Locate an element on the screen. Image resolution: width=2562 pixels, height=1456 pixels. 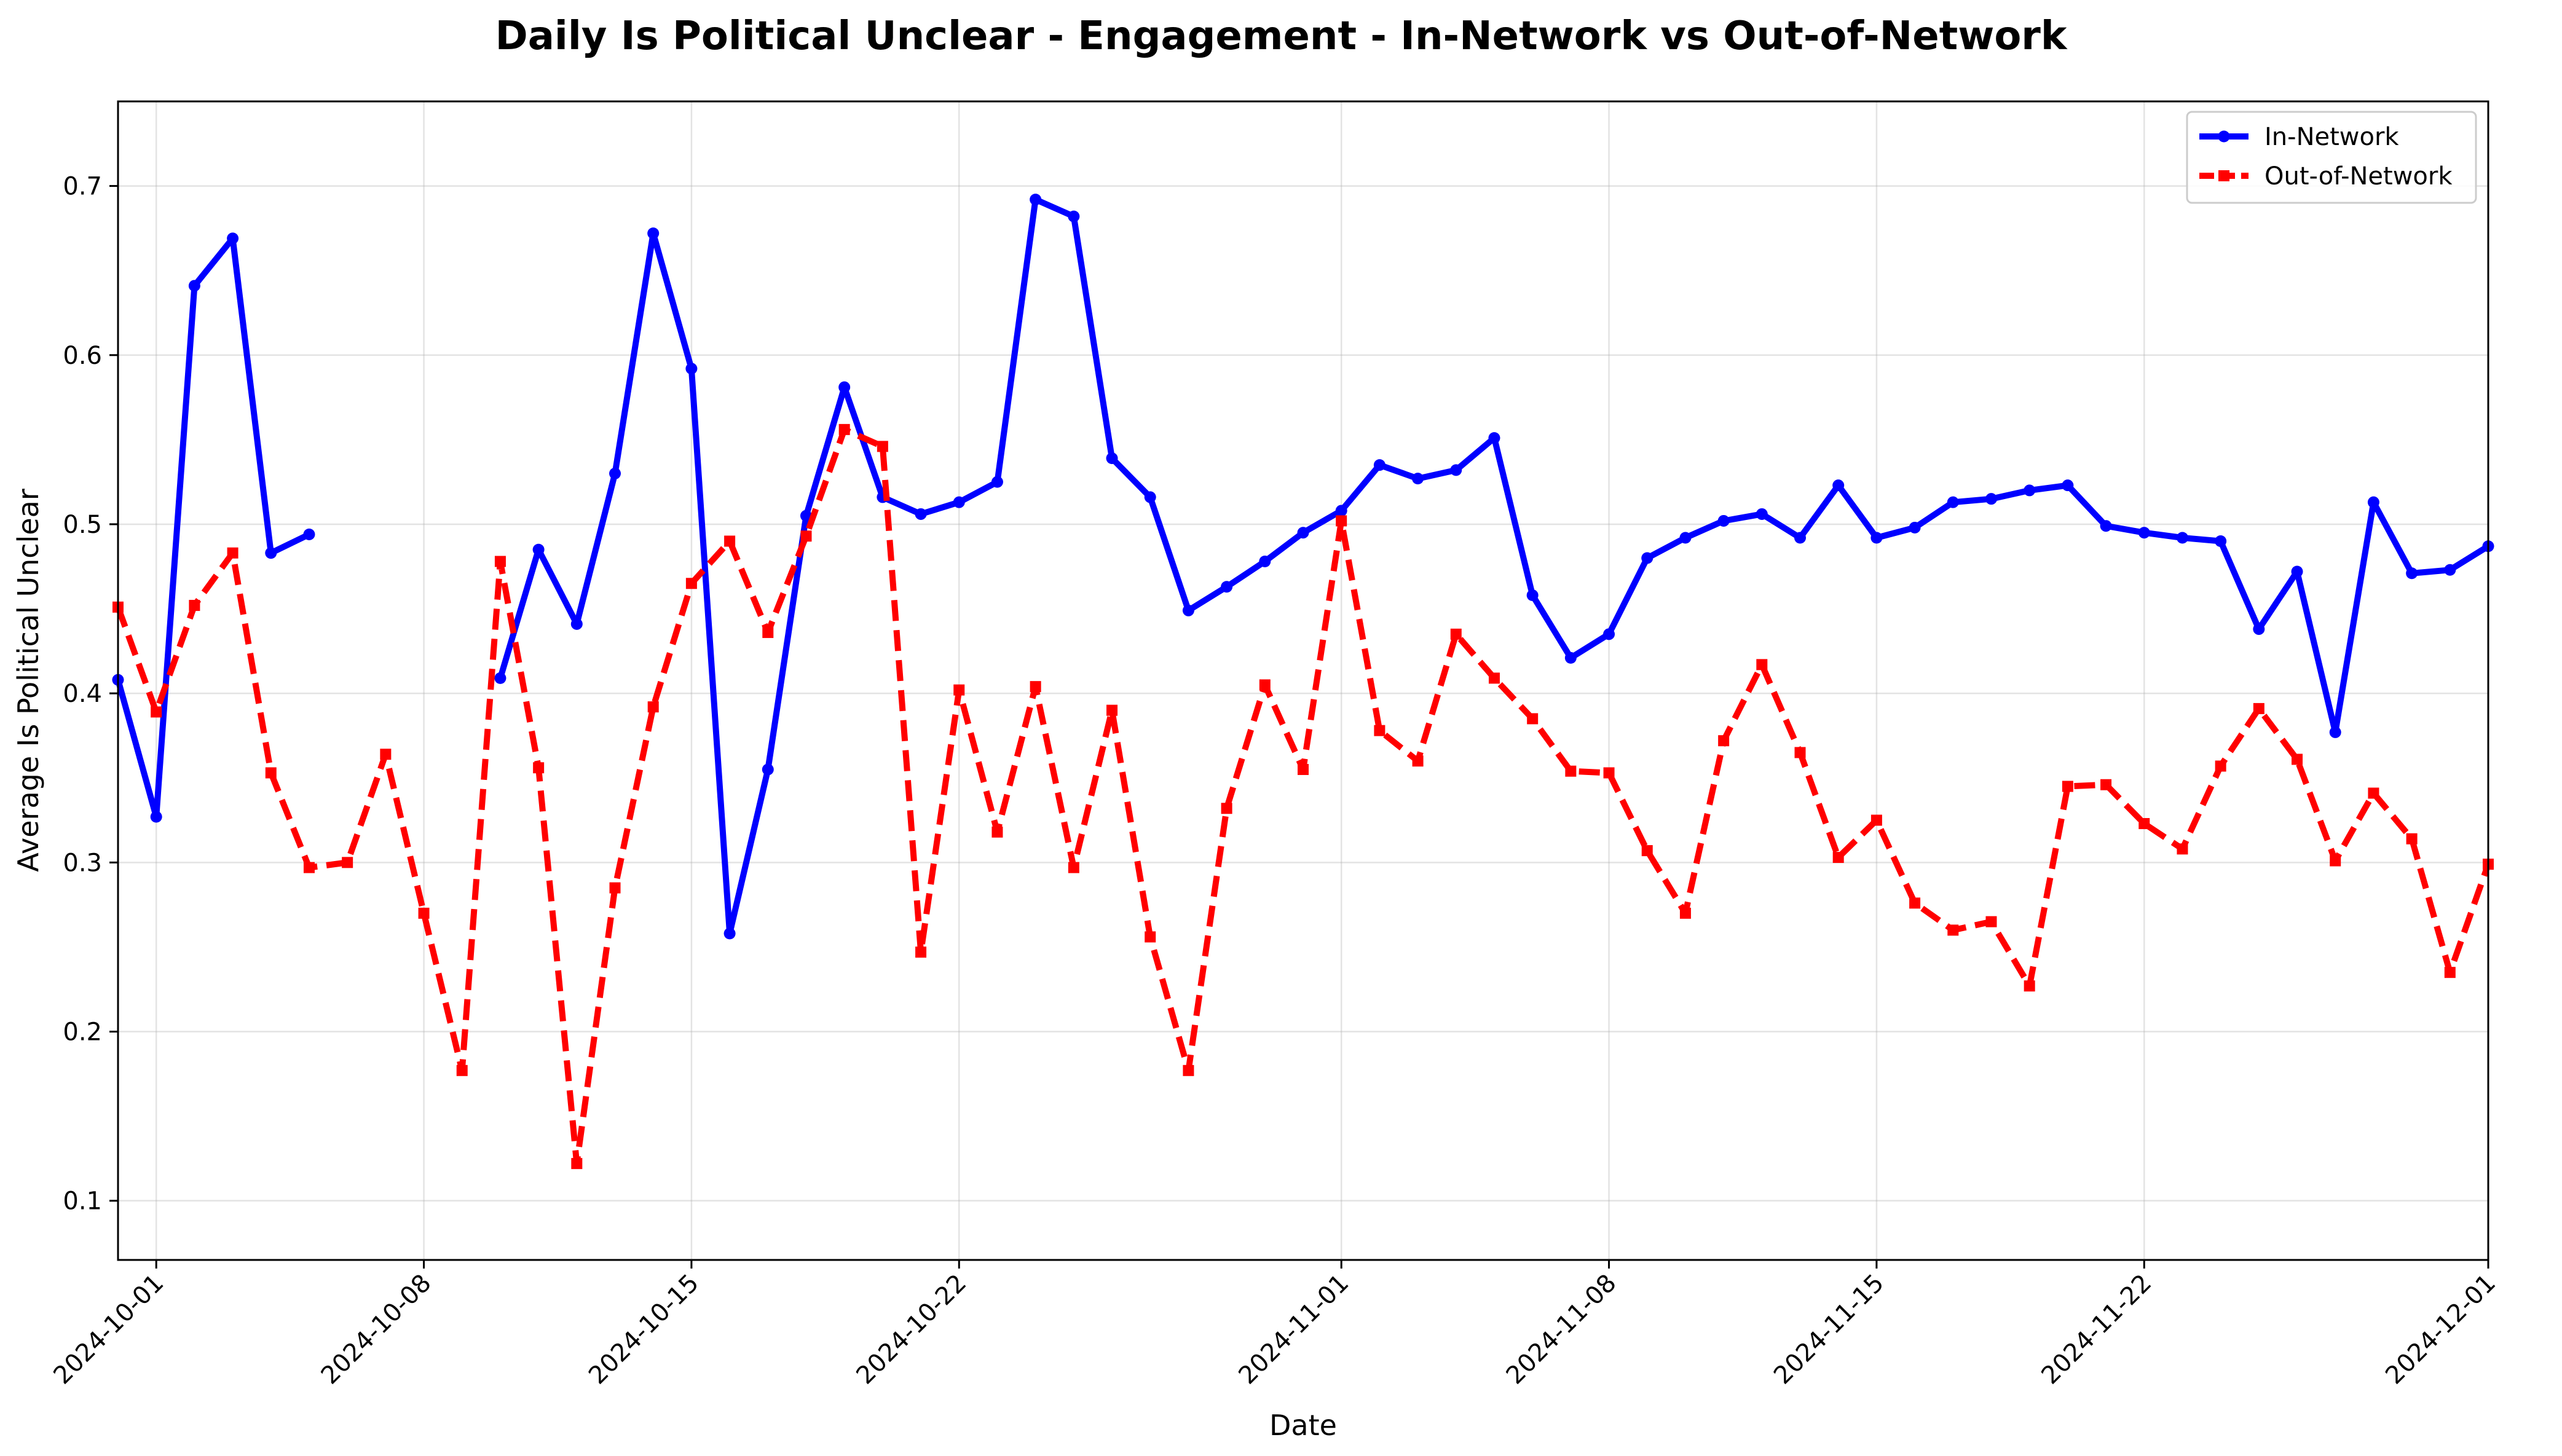
x-tick-label: 2024-11-22 is located at coordinates (2096, 1329).